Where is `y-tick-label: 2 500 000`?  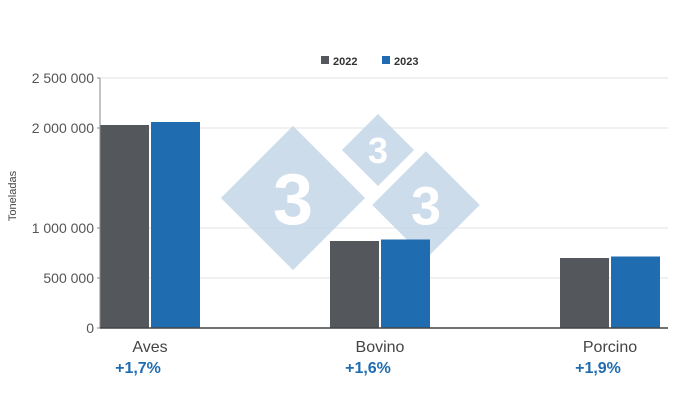 y-tick-label: 2 500 000 is located at coordinates (63, 78).